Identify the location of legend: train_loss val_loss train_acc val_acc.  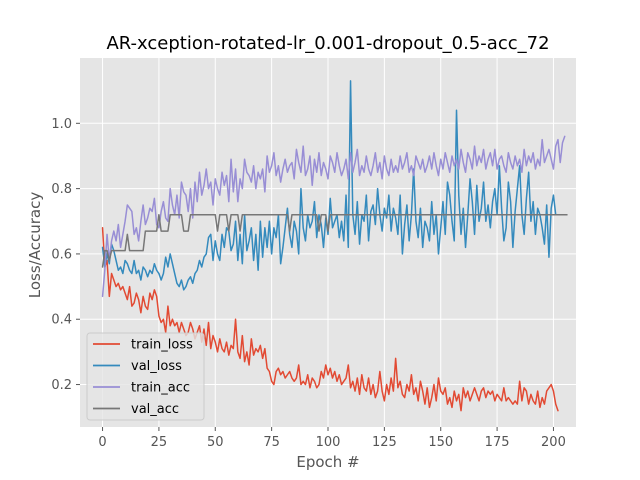
(145, 376).